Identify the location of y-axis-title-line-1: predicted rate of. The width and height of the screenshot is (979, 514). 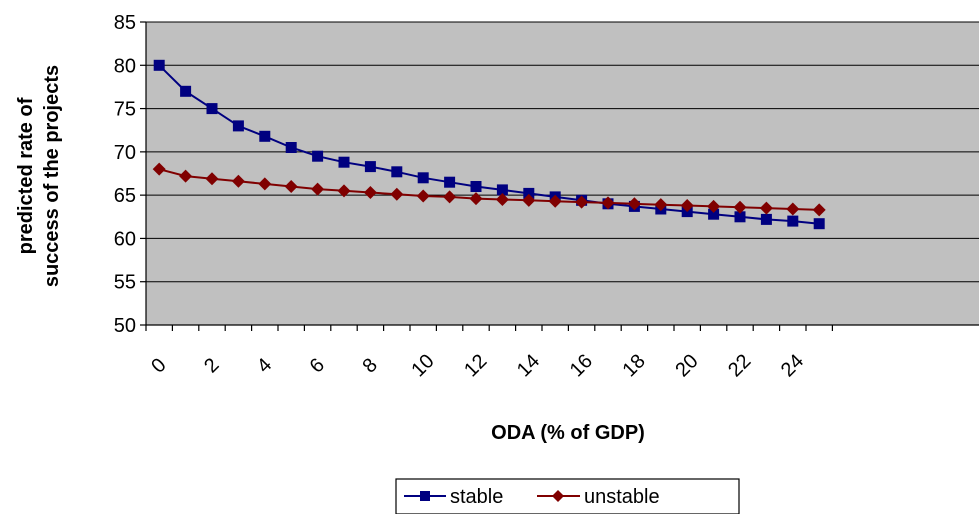
(26, 175).